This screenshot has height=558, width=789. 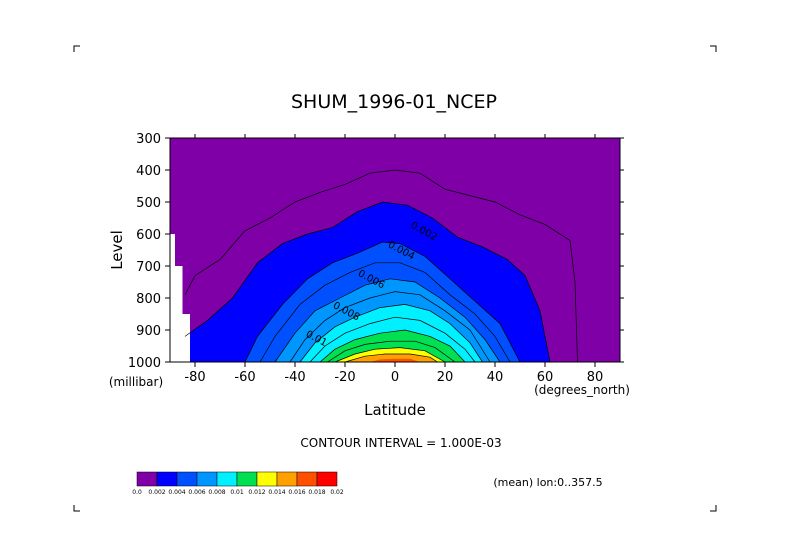 What do you see at coordinates (256, 492) in the screenshot?
I see `colorbar-label-6: 0.012` at bounding box center [256, 492].